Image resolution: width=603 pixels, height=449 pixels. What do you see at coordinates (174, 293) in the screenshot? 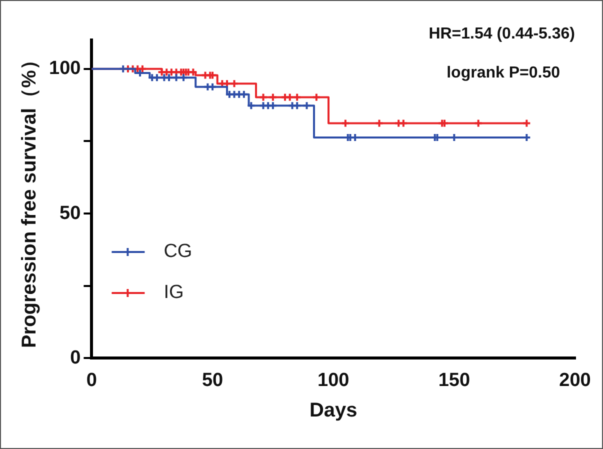
I see `legend-label: IG` at bounding box center [174, 293].